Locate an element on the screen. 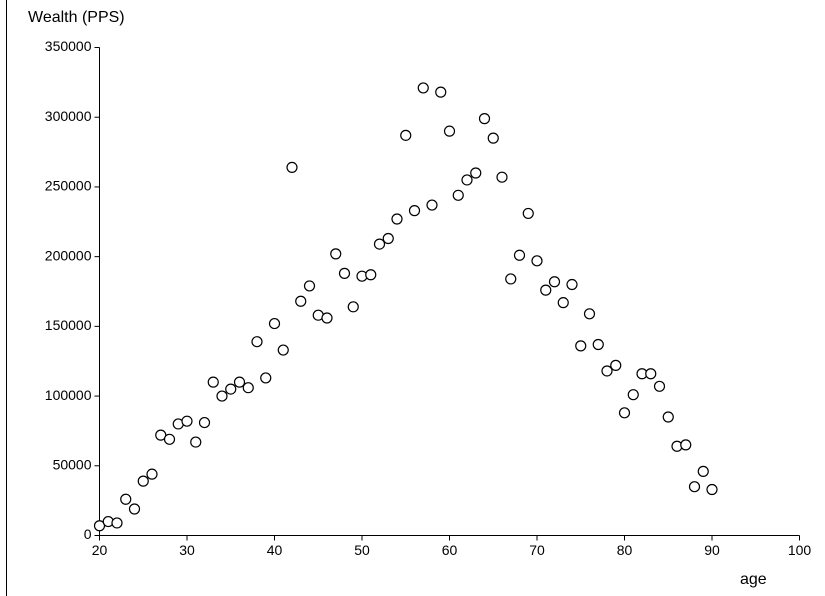 The image size is (825, 596). x-tick-label: 80 is located at coordinates (625, 550).